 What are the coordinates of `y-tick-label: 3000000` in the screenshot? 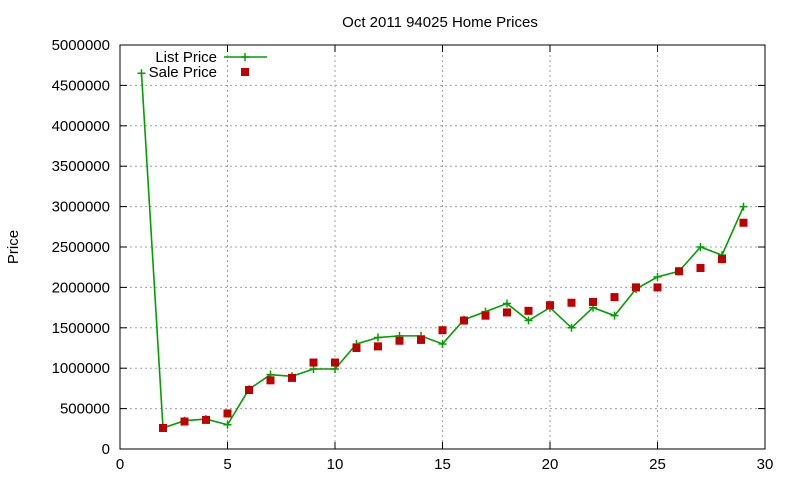 It's located at (81, 207).